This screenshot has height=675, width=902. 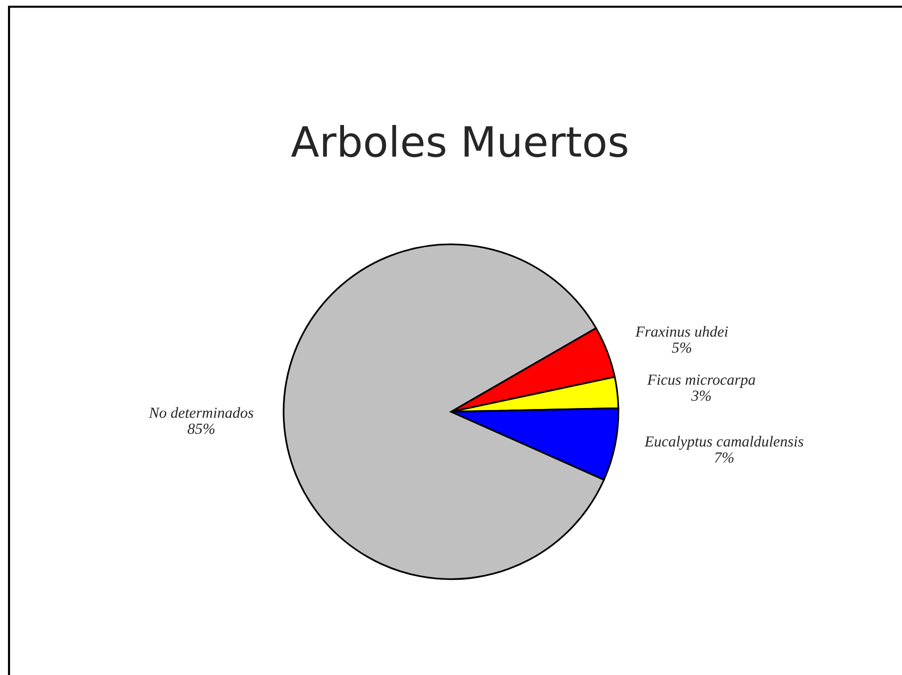 I want to click on data-label: 5%, so click(x=682, y=347).